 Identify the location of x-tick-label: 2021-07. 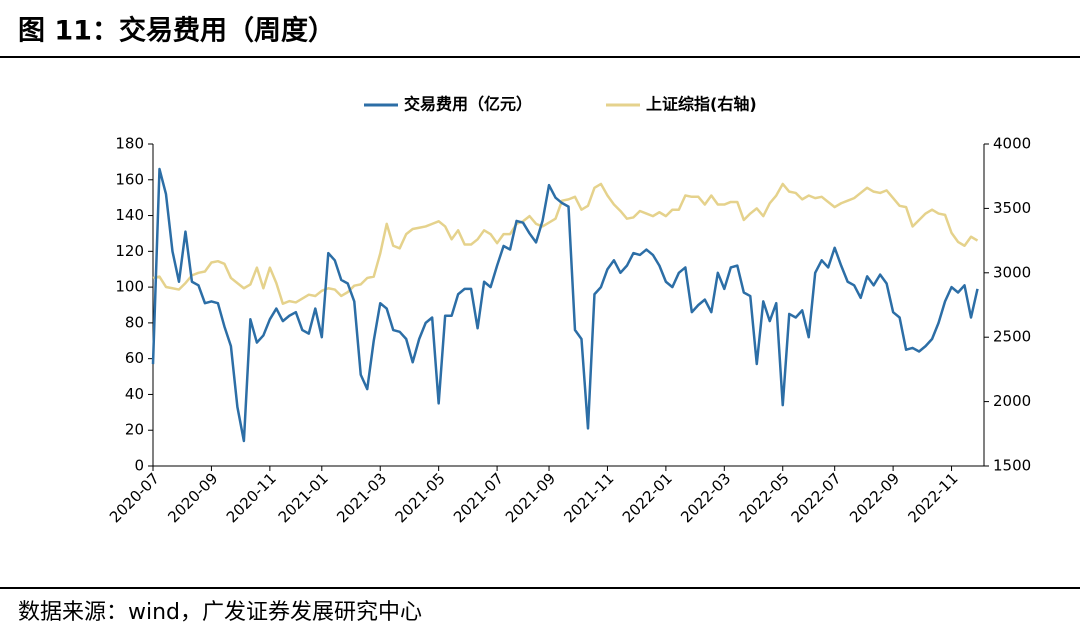
(478, 497).